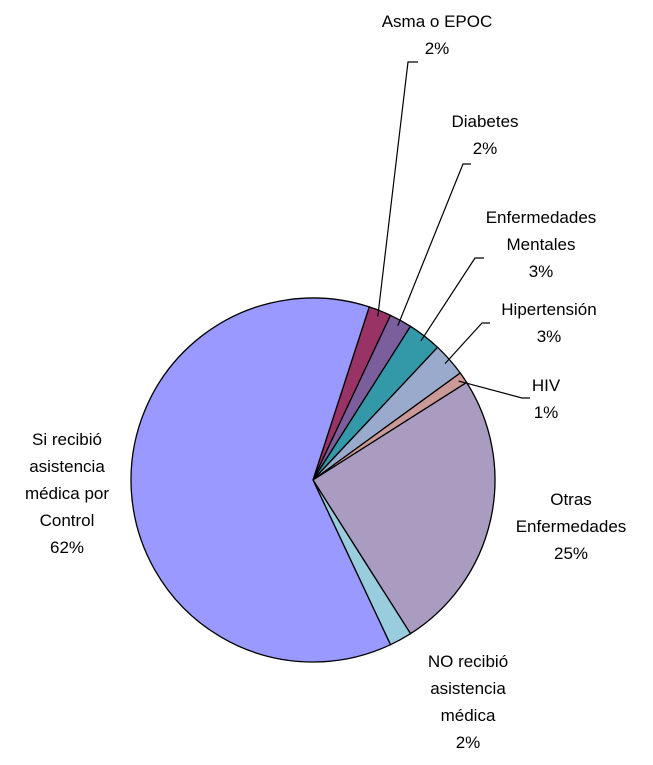  What do you see at coordinates (485, 121) in the screenshot?
I see `category-label: Diabetes` at bounding box center [485, 121].